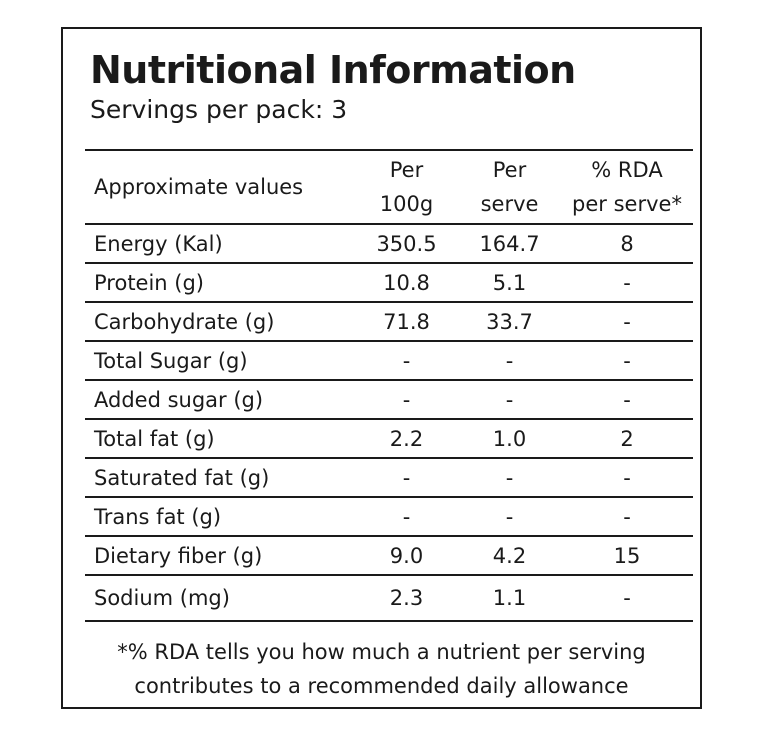 The width and height of the screenshot is (762, 737). What do you see at coordinates (627, 438) in the screenshot?
I see `value-rda: 2` at bounding box center [627, 438].